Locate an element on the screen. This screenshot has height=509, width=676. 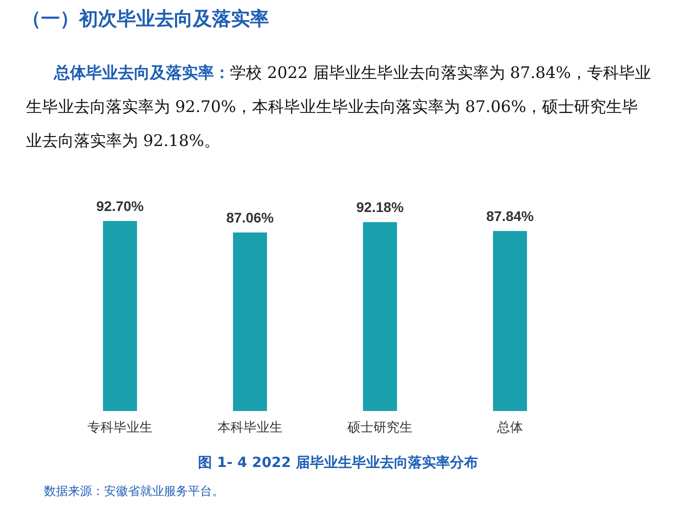
data-label: 92.18% is located at coordinates (380, 207).